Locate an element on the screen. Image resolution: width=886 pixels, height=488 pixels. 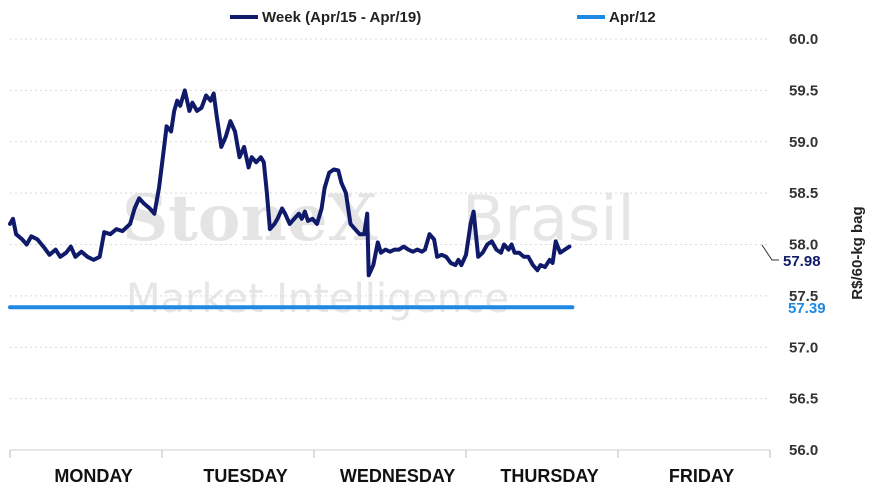
x-tick-label-wednesday: WEDNESDAY is located at coordinates (397, 476).